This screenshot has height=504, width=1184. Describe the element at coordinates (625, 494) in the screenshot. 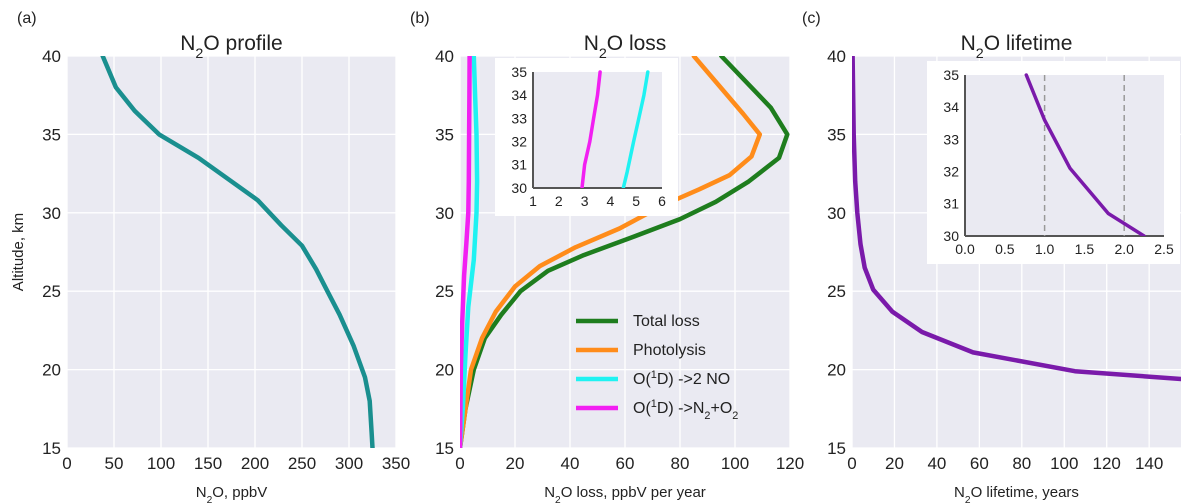

I see `x-axis-label: N2O loss, ppbV per year` at that location.